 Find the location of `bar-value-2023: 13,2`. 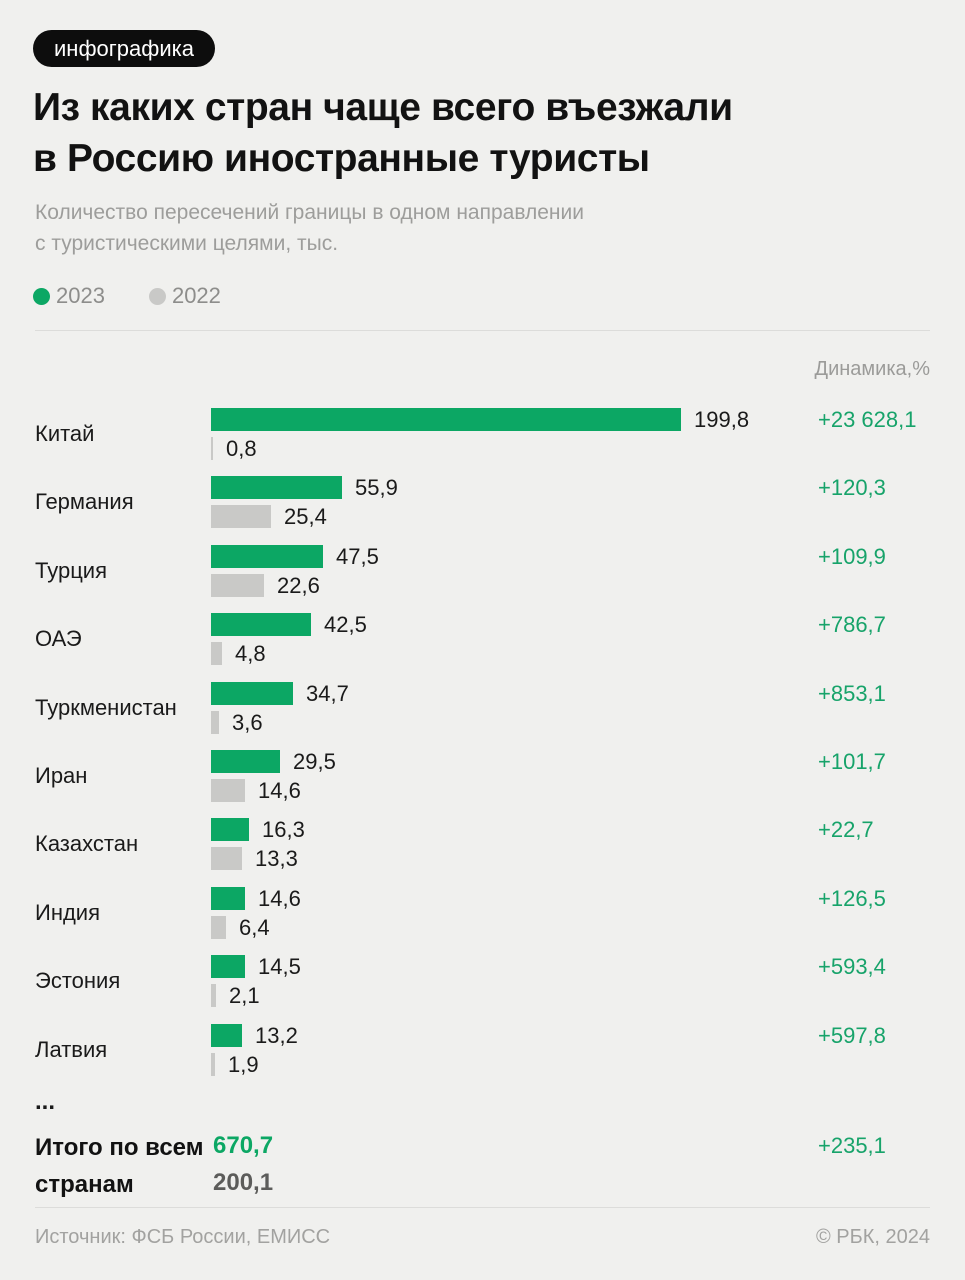

bar-value-2023: 13,2 is located at coordinates (276, 1035).